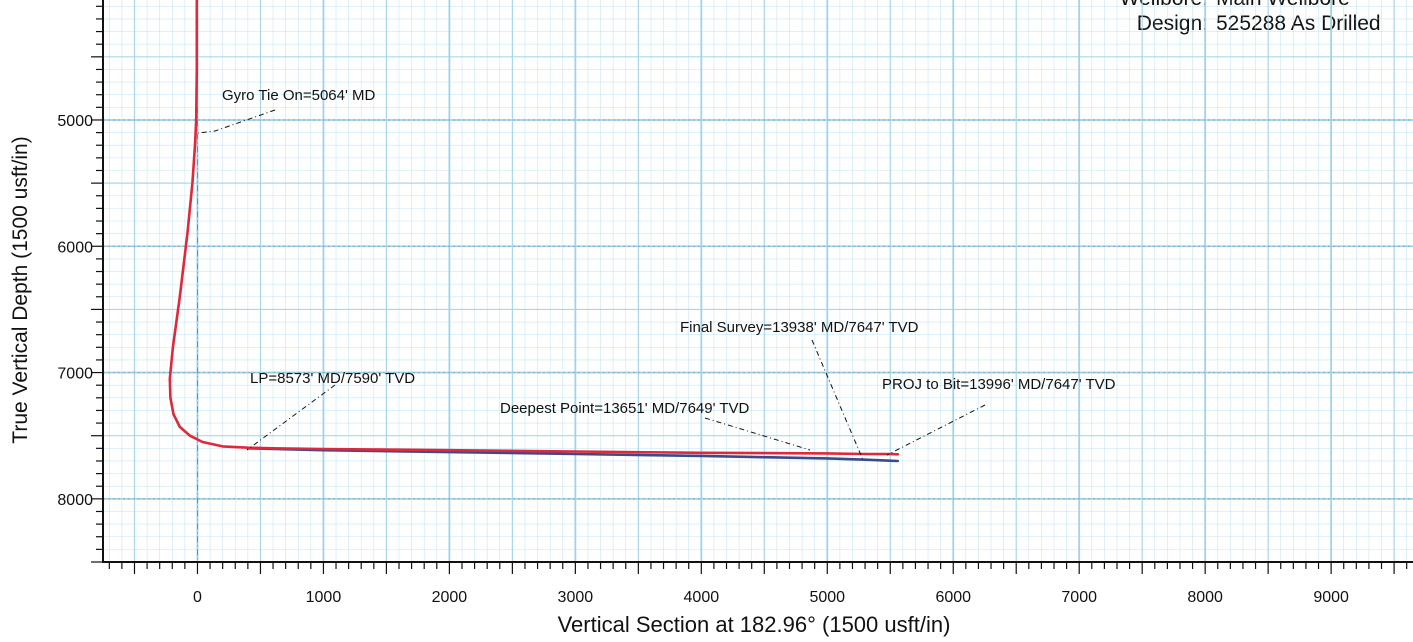 This screenshot has width=1413, height=642. Describe the element at coordinates (999, 384) in the screenshot. I see `annotation-label: PROJ to Bit=13996' MD/7647' TVD` at that location.